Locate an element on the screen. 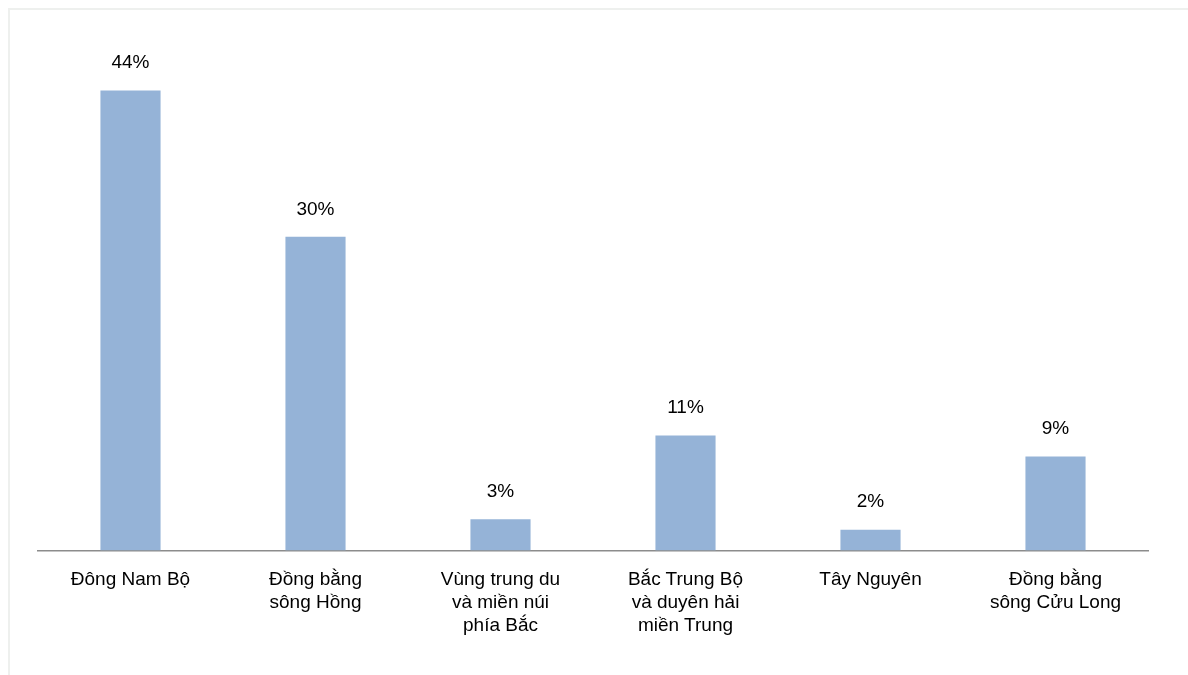 This screenshot has height=675, width=1188. x-tick-label: Bắc Trung Bộ và duyên hải miền Trung is located at coordinates (685, 601).